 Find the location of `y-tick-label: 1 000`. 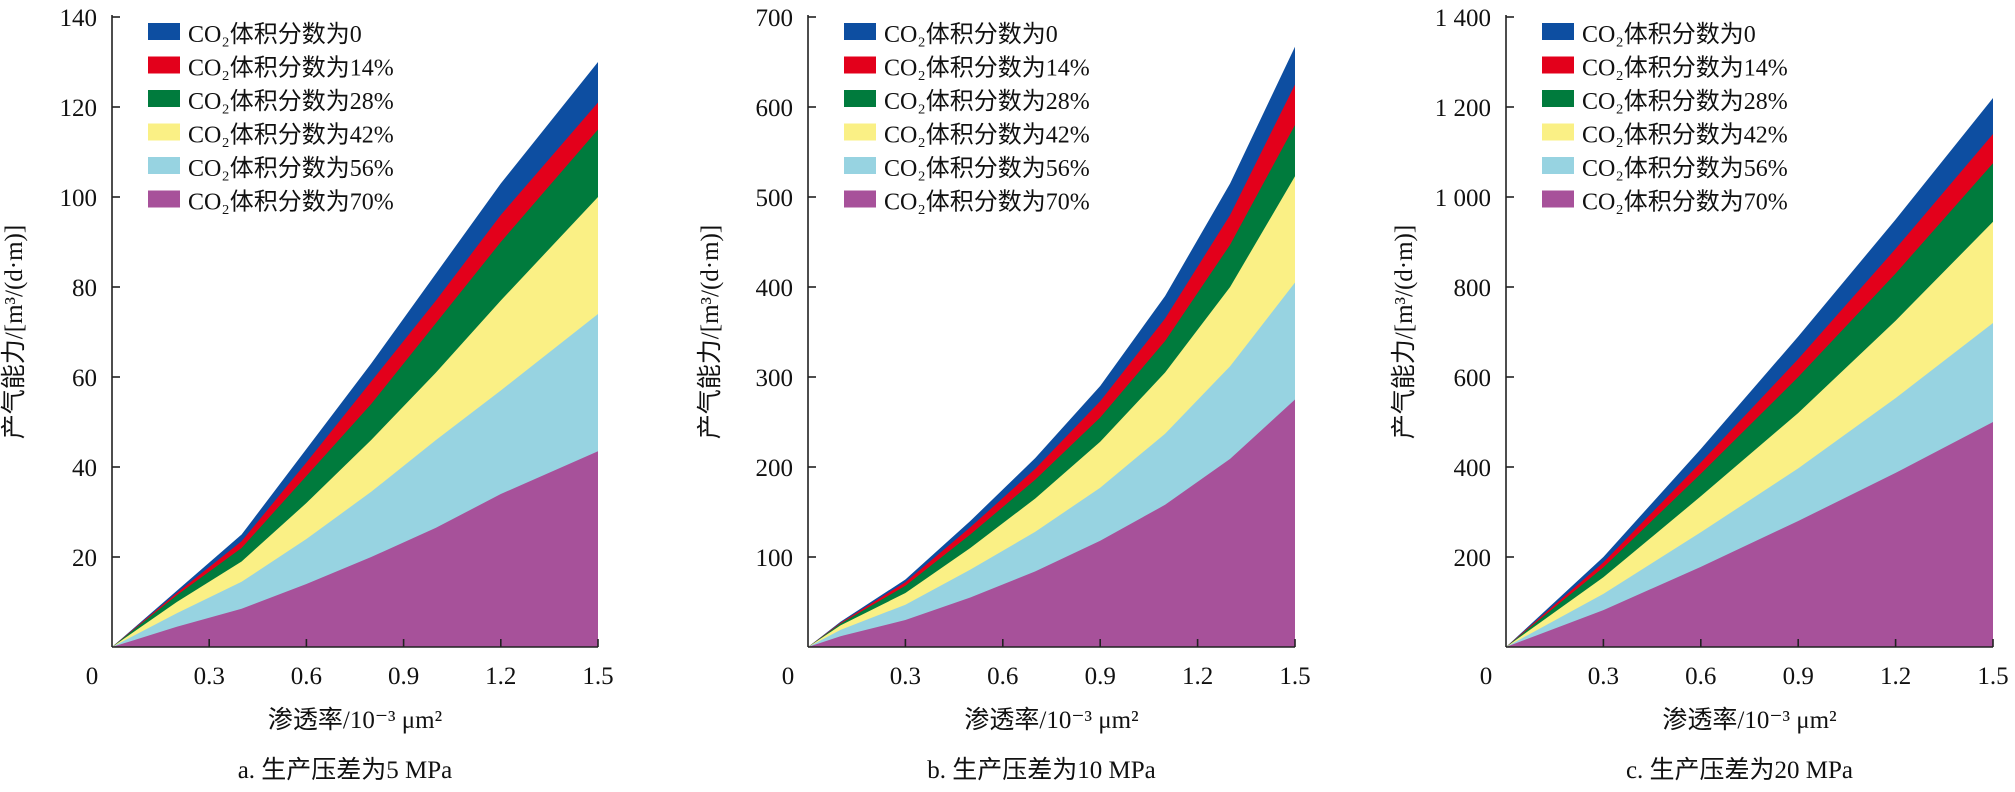

y-tick-label: 1 000 is located at coordinates (1463, 198).